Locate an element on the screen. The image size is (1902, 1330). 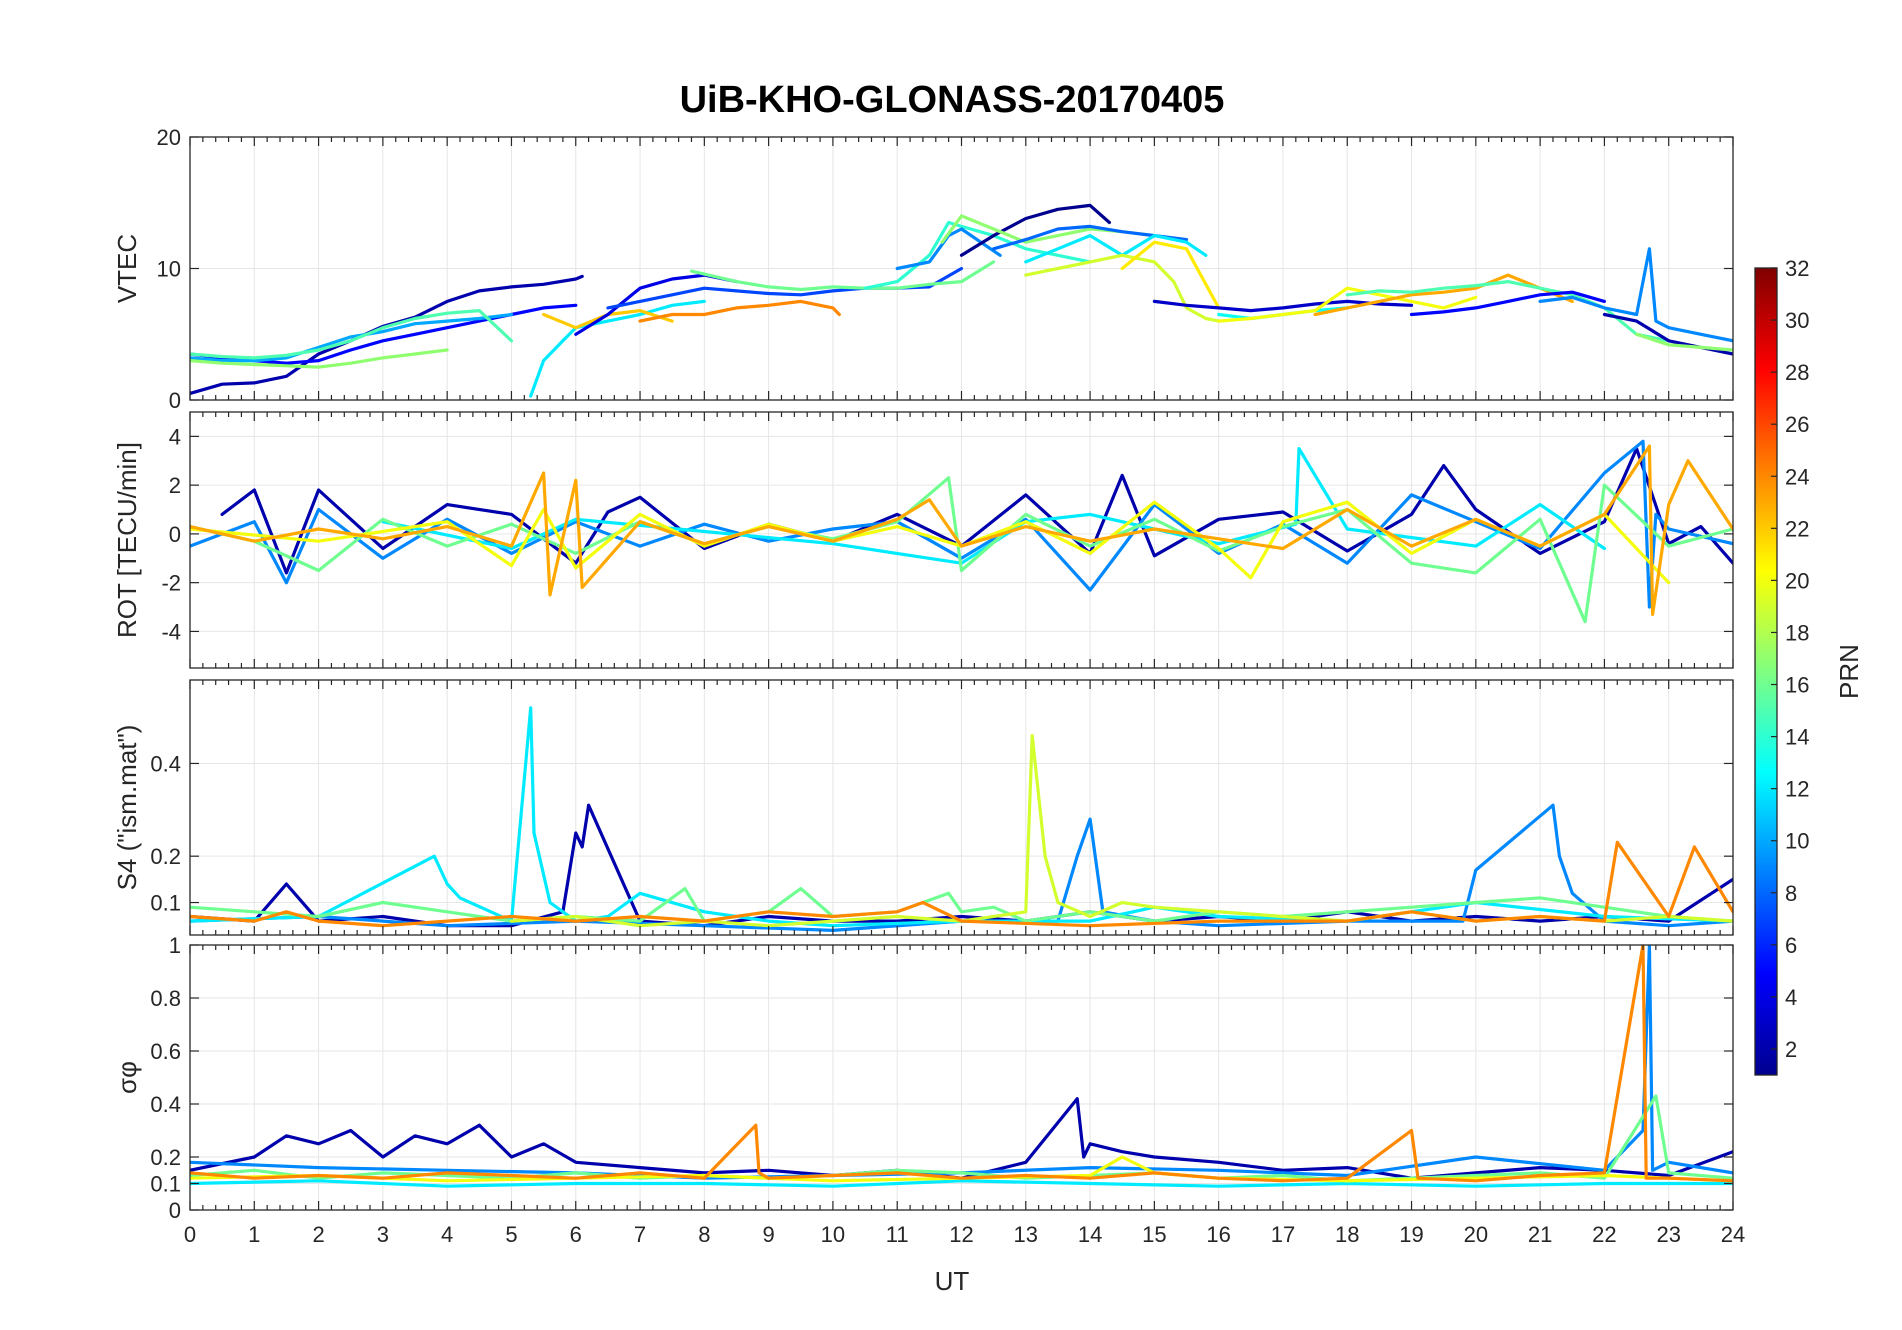
colorbar-label: PRN is located at coordinates (1849, 671).